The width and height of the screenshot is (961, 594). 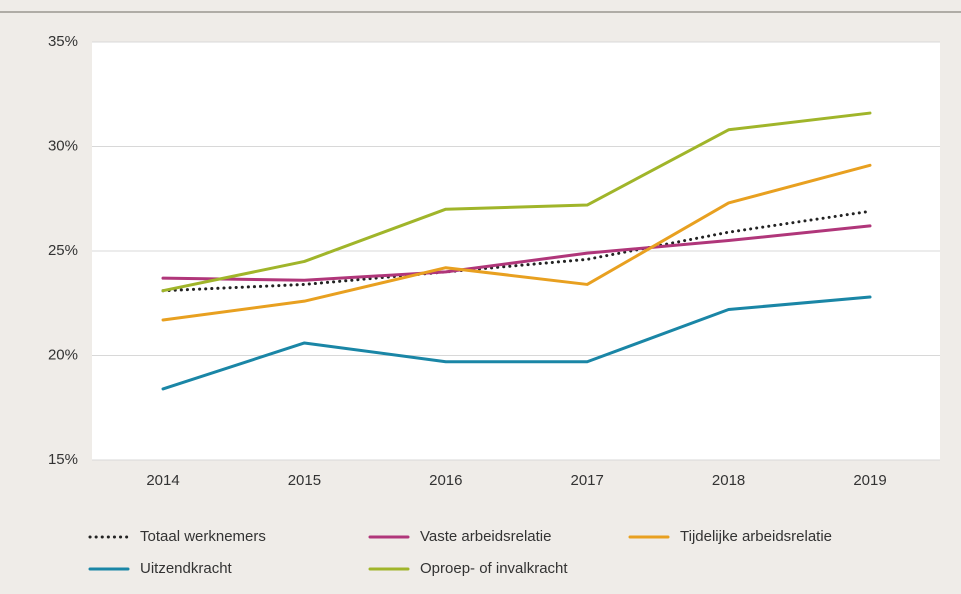 I want to click on y-tick-label: 20%, so click(x=63, y=354).